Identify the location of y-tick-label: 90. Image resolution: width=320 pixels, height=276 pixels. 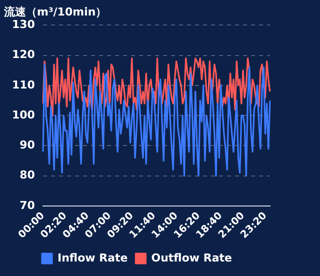
(28, 145).